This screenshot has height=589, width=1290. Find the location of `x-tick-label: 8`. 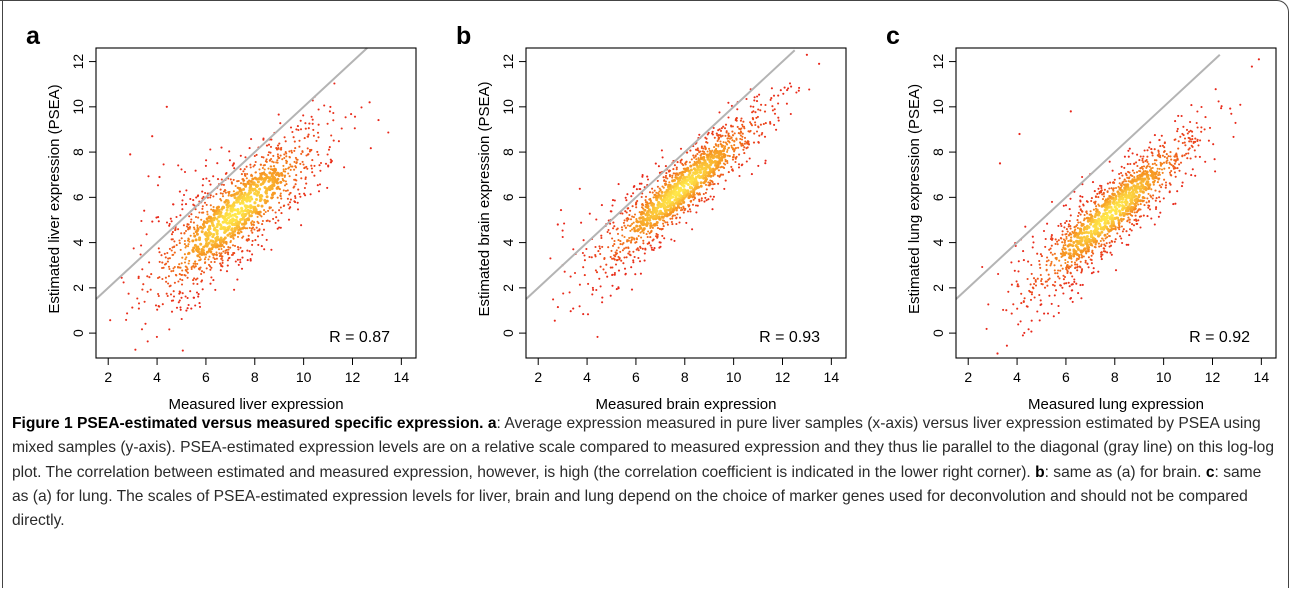

x-tick-label: 8 is located at coordinates (685, 377).